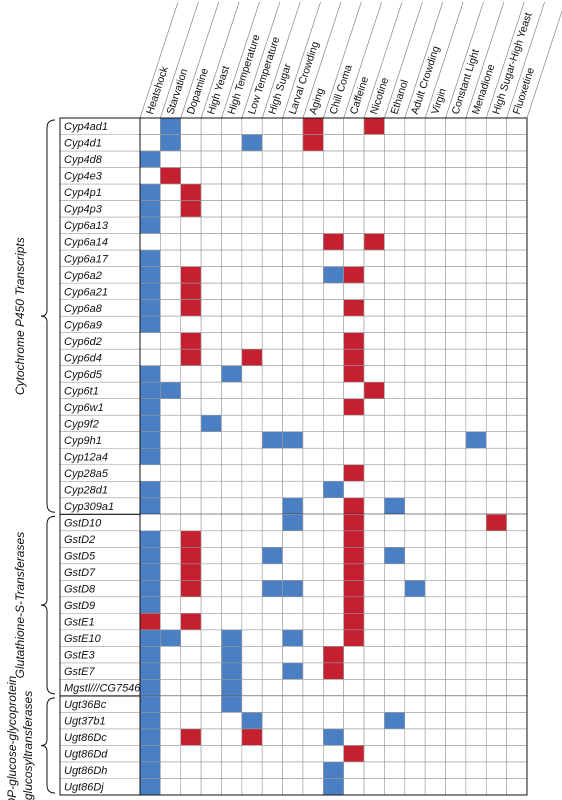  I want to click on row-label: Cyp6a14, so click(86, 243).